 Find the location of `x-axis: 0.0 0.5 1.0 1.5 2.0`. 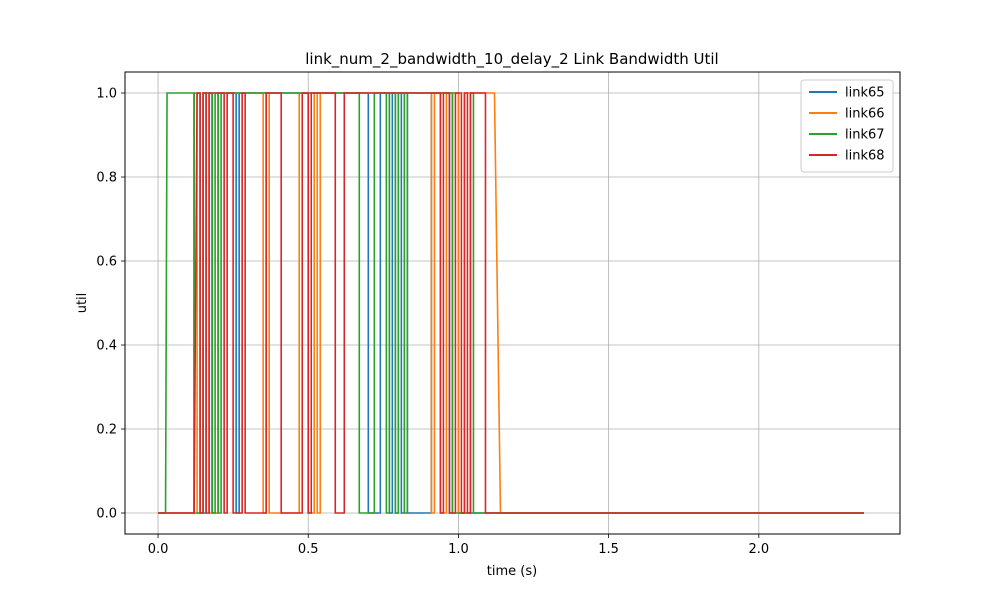

x-axis: 0.0 0.5 1.0 1.5 2.0 is located at coordinates (458, 545).